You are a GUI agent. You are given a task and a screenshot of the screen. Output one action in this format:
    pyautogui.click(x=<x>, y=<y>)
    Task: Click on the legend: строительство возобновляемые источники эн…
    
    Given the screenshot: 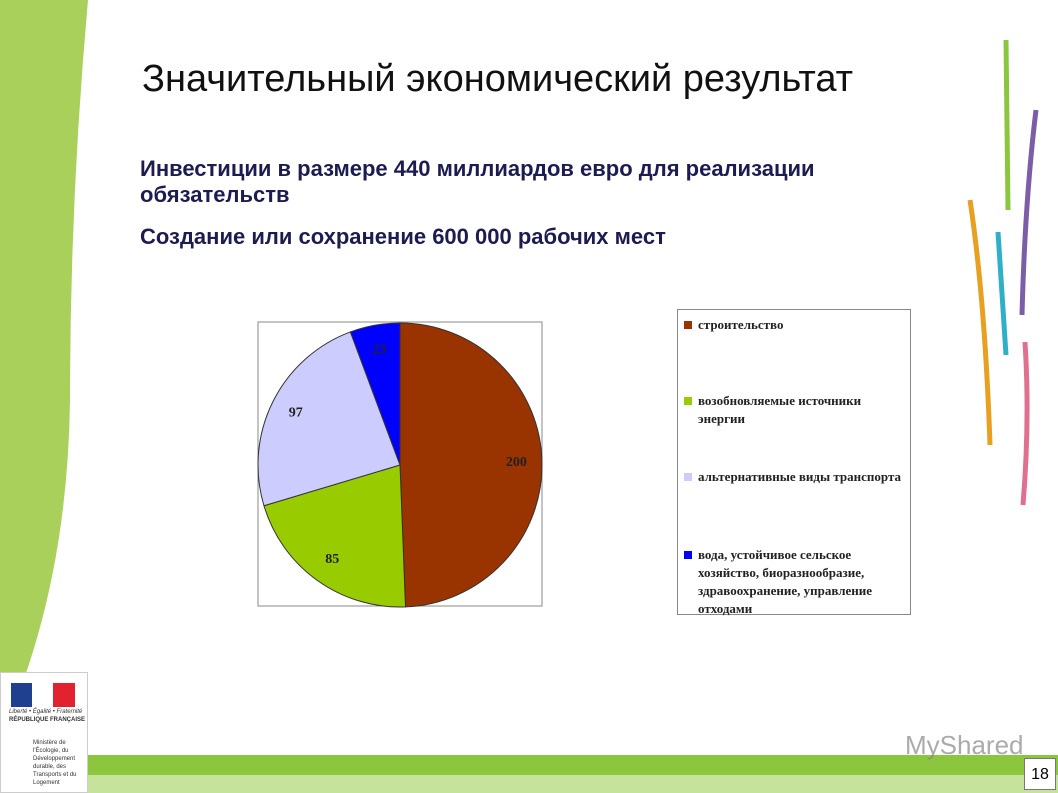 What is the action you would take?
    pyautogui.click(x=794, y=463)
    